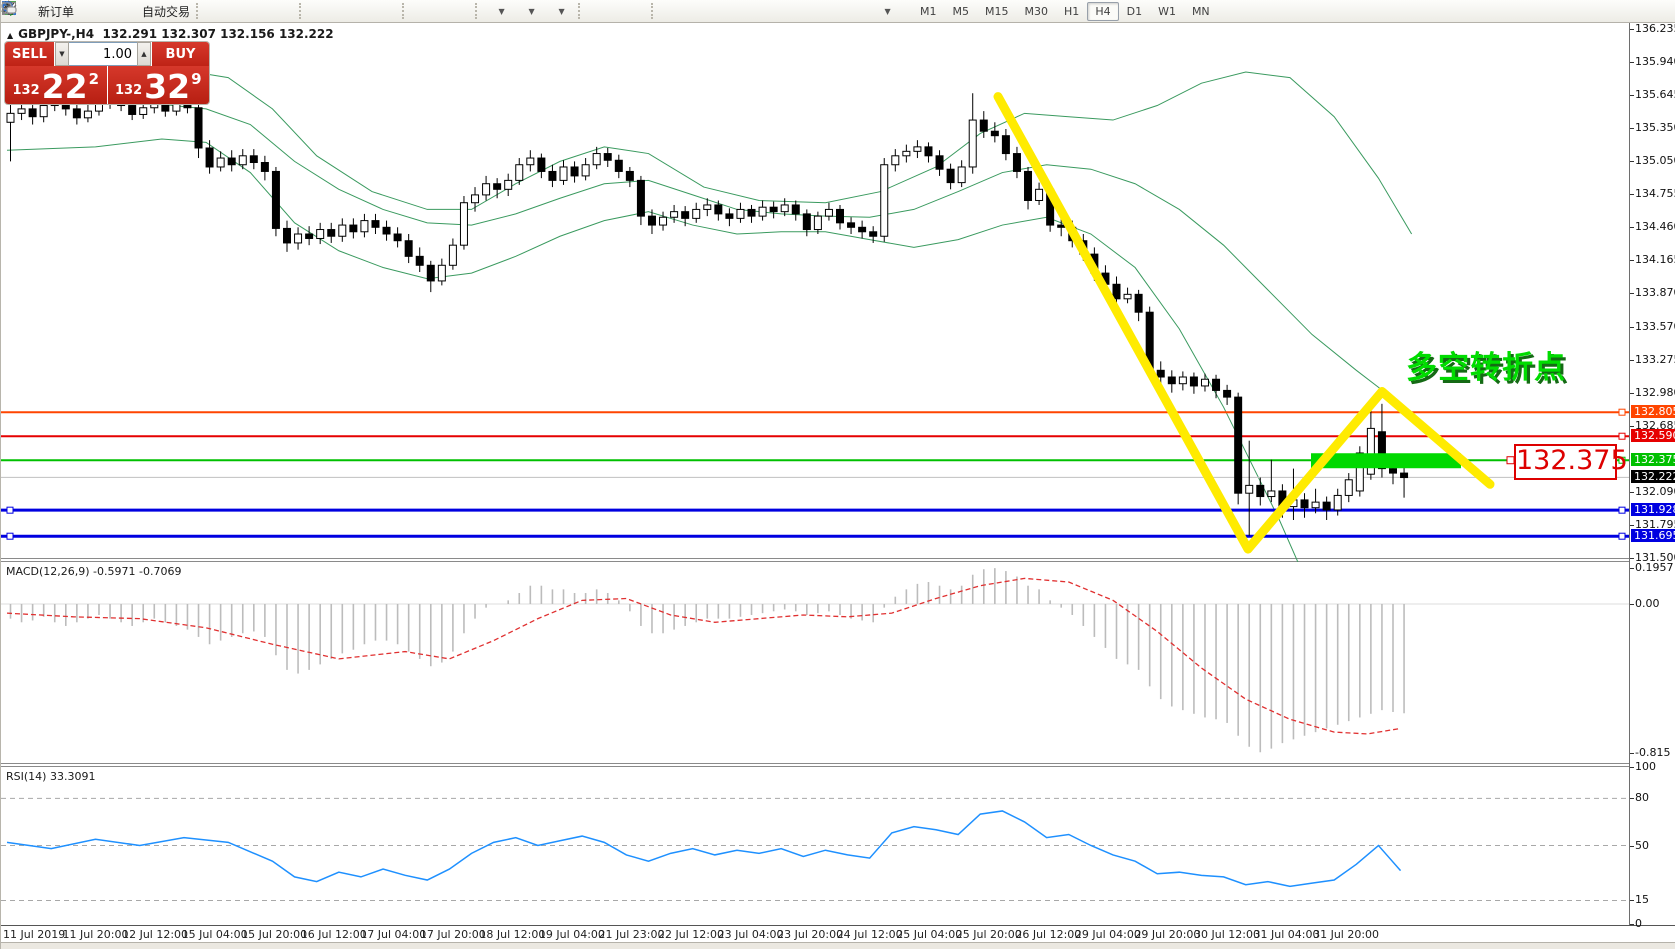 Image resolution: width=1675 pixels, height=949 pixels. What do you see at coordinates (1346, 934) in the screenshot?
I see `time-label: 31 Jul 20:00` at bounding box center [1346, 934].